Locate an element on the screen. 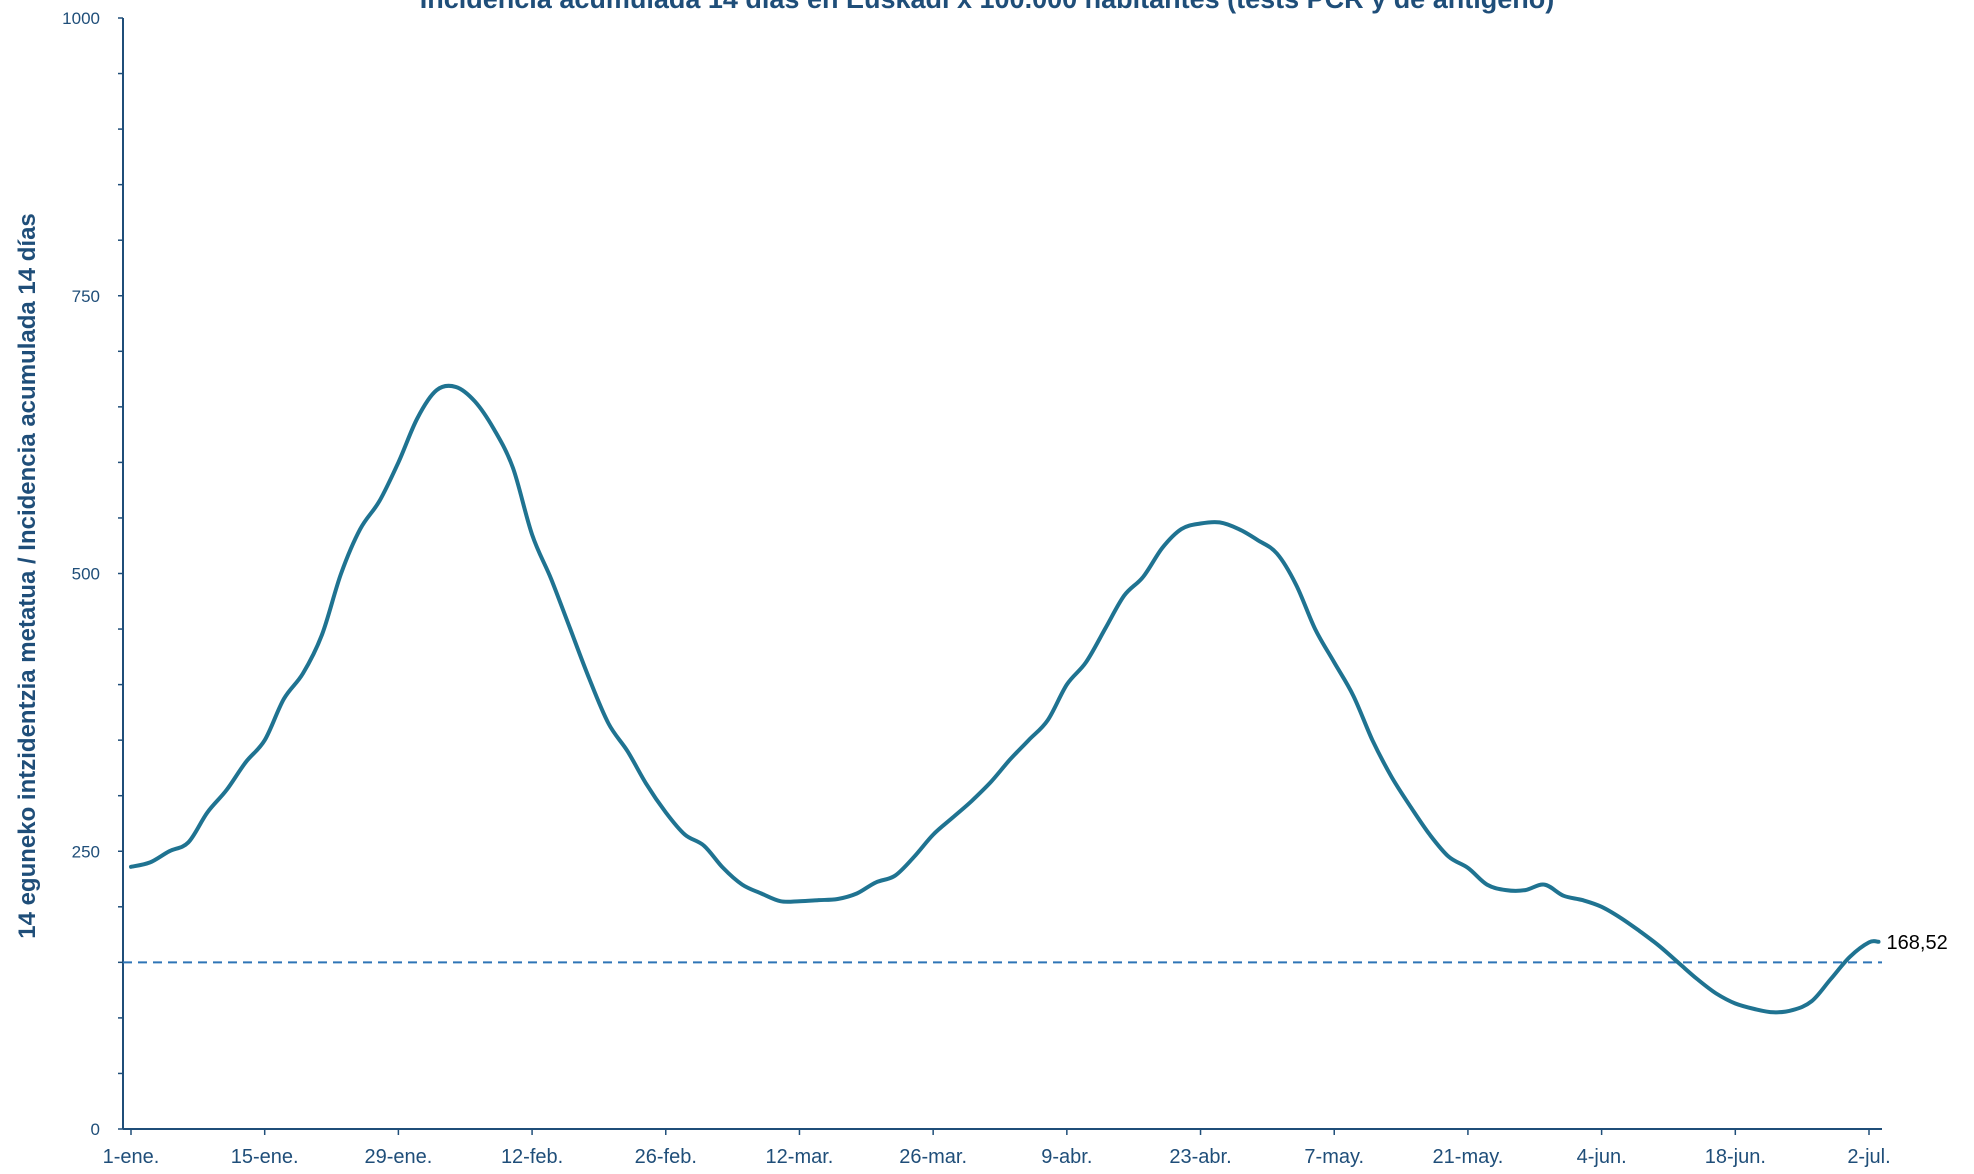  x-tick-label: 7-may. is located at coordinates (1334, 1157).